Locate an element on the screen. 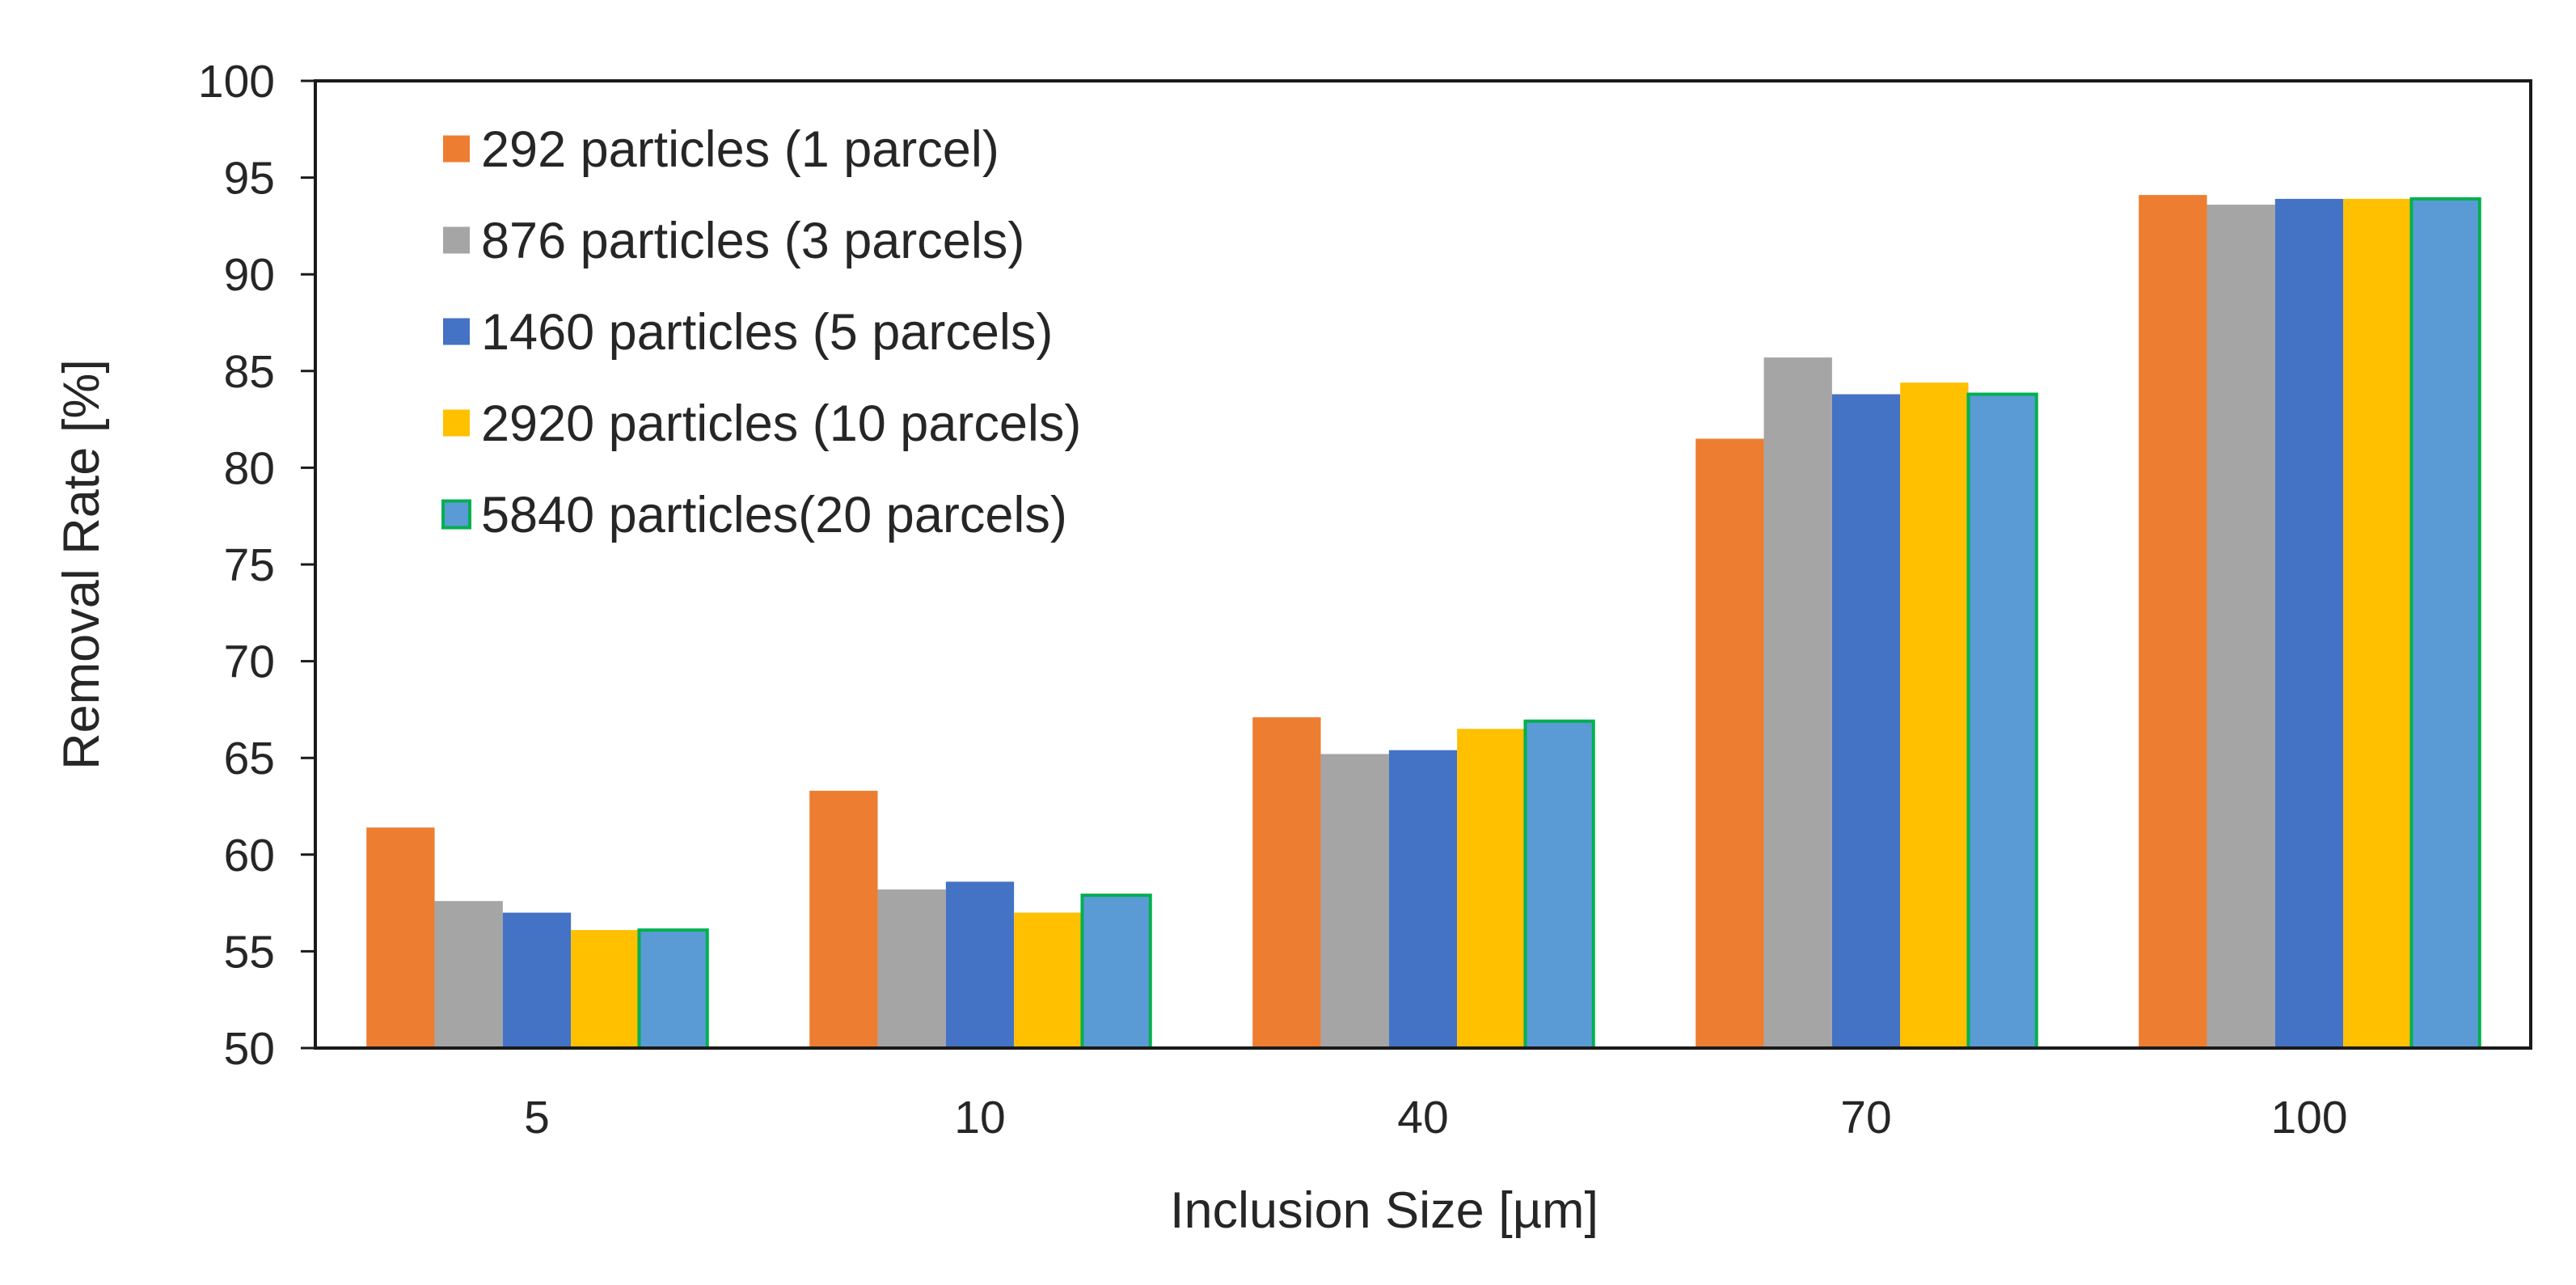 The width and height of the screenshot is (2576, 1285). y-tick-label: 85 is located at coordinates (249, 372).